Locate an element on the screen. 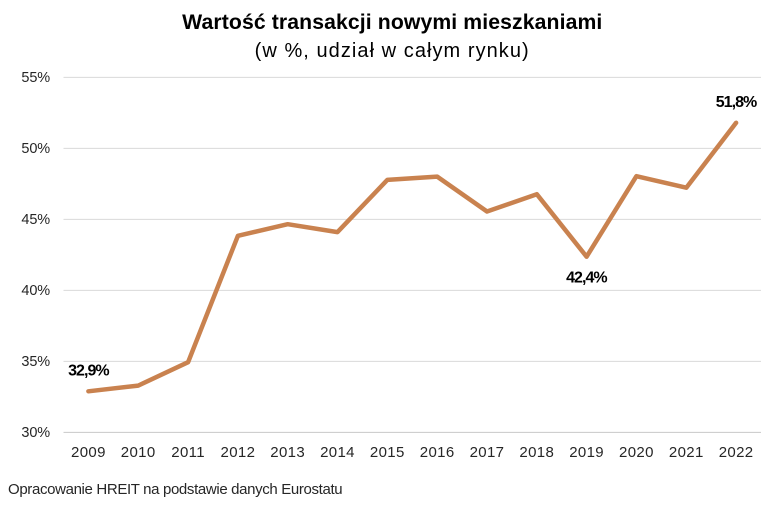 This screenshot has height=509, width=782. svg-text: 45% is located at coordinates (35, 220).